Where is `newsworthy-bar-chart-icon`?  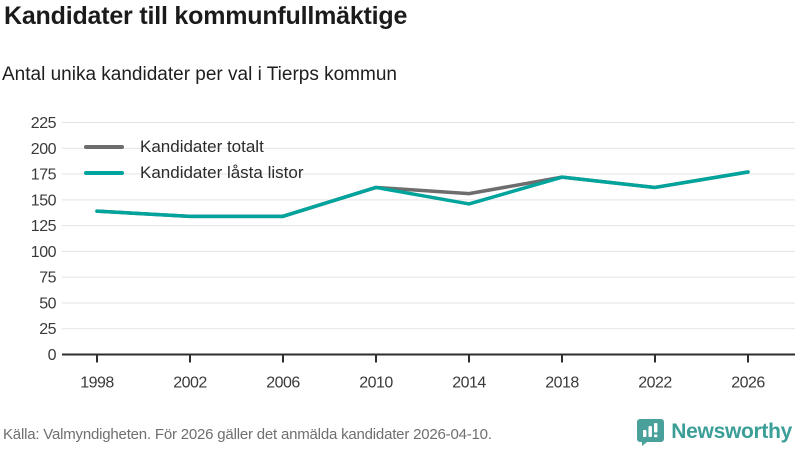
newsworthy-bar-chart-icon is located at coordinates (651, 432).